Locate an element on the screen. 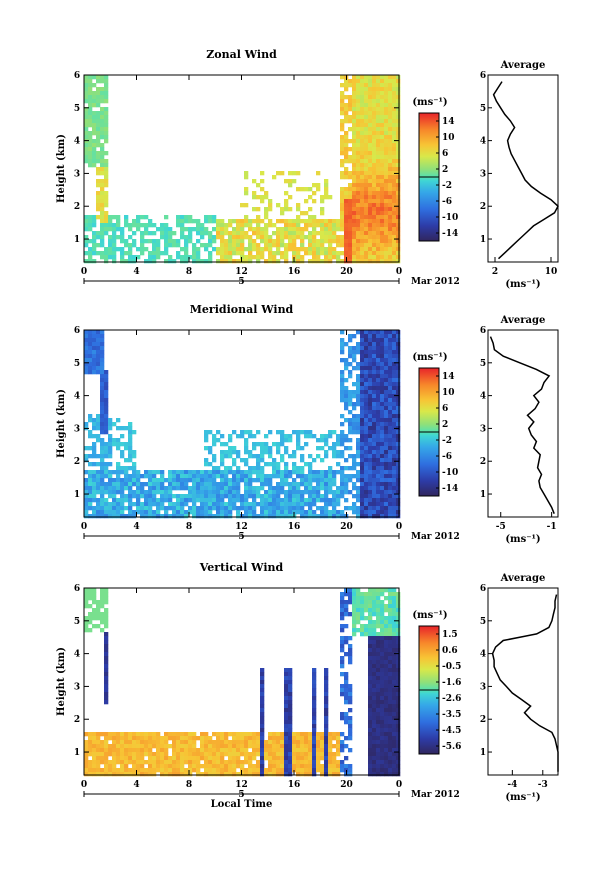 The image size is (610, 873). average-x-tick-label: -5 is located at coordinates (501, 527).